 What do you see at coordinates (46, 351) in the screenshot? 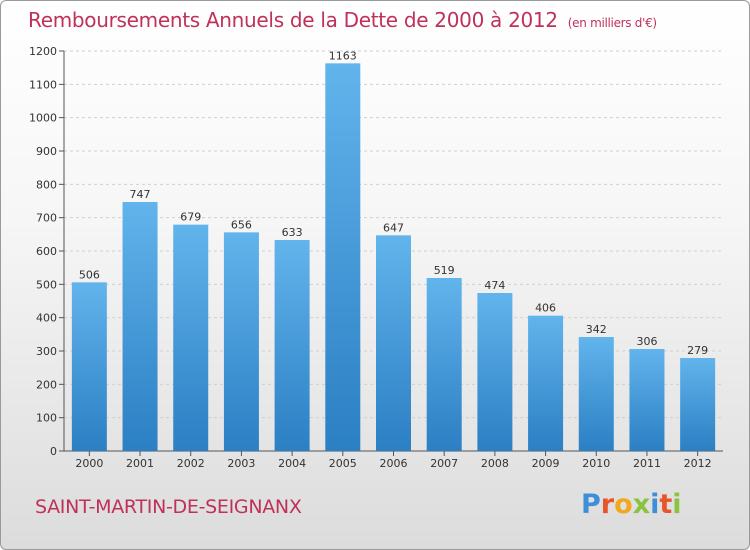
I see `y-tick-label: 300` at bounding box center [46, 351].